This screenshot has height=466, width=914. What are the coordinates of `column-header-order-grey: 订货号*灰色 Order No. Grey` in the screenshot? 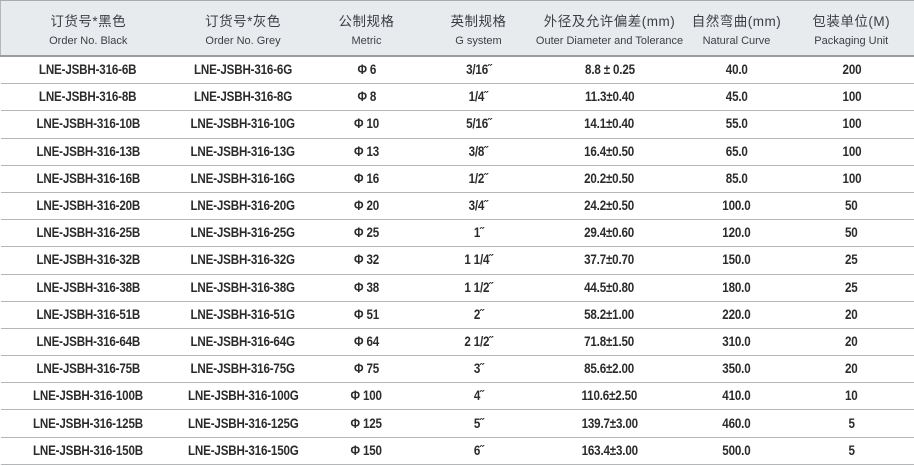 It's located at (243, 28).